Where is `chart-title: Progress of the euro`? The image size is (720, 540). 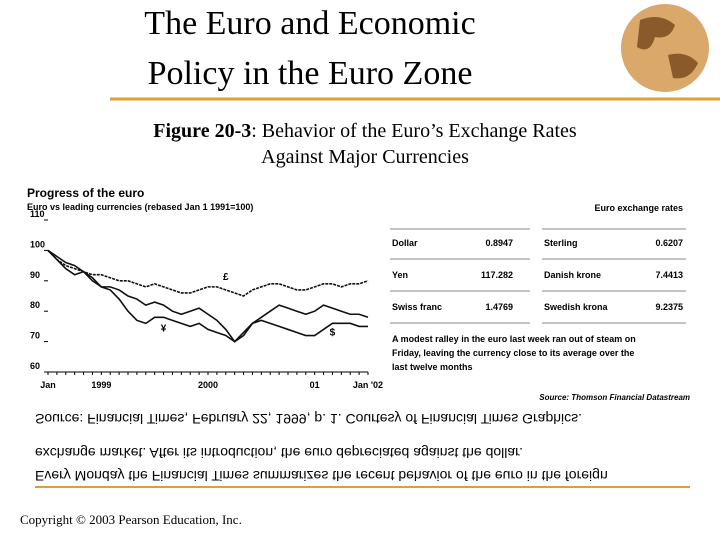
chart-title: Progress of the euro is located at coordinates (85, 193).